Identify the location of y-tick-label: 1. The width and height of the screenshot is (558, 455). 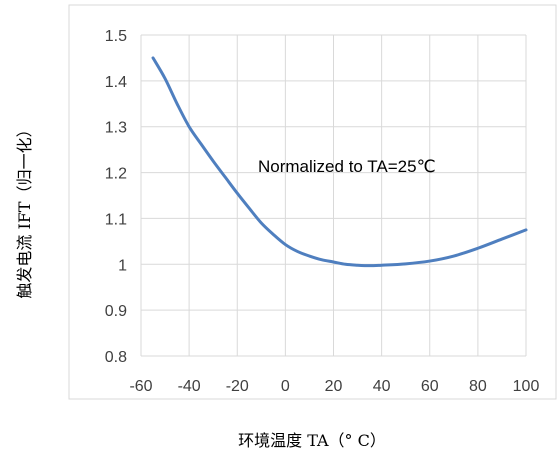
(122, 265).